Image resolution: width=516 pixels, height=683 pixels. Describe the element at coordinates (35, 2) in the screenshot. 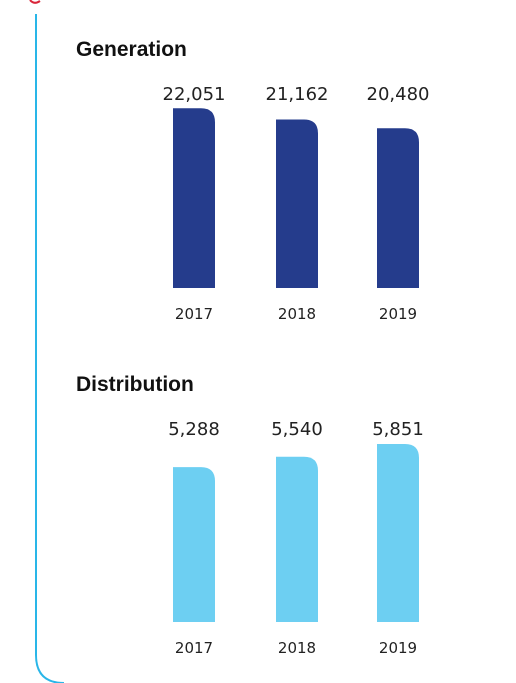

I see `decoration` at that location.